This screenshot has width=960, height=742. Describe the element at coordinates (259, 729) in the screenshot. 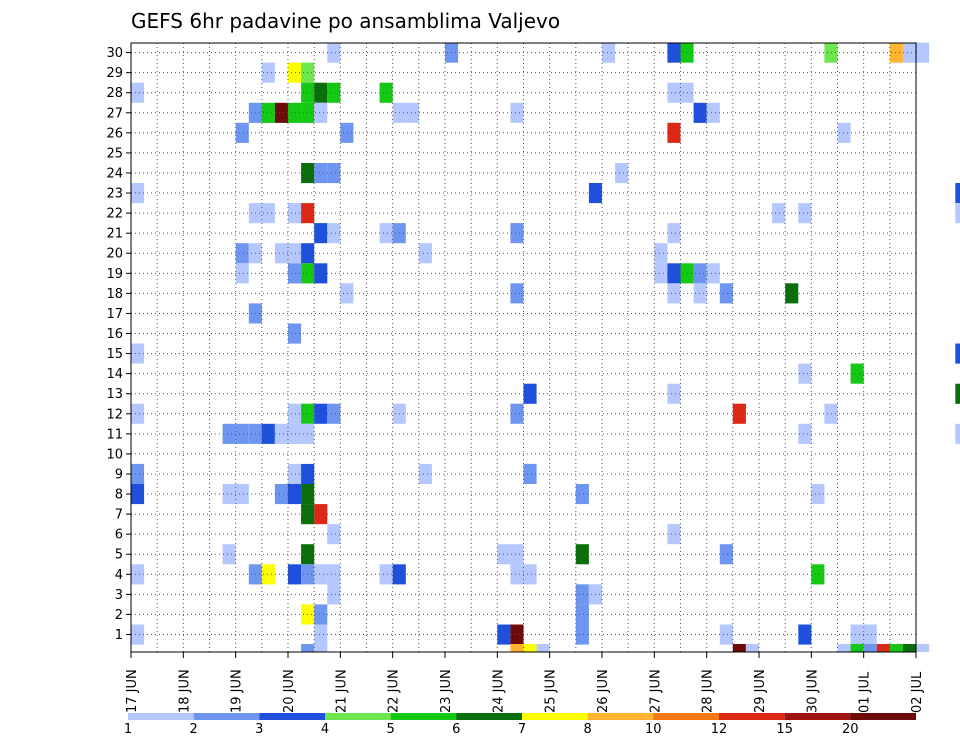

I see `colorbar-label-3: 3` at that location.